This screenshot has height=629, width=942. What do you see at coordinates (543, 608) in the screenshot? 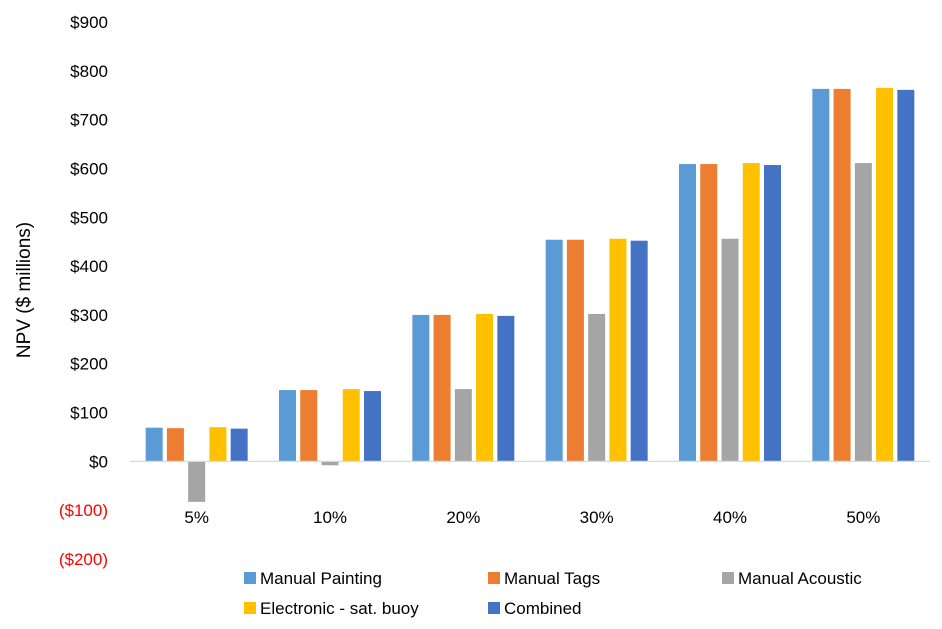
I see `legend-label: Combined` at bounding box center [543, 608].